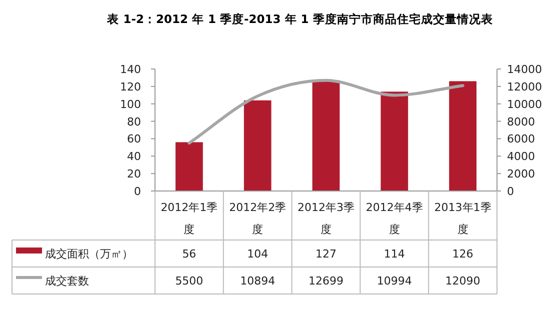 The width and height of the screenshot is (549, 324). I want to click on y-tick-label: 120, so click(130, 87).